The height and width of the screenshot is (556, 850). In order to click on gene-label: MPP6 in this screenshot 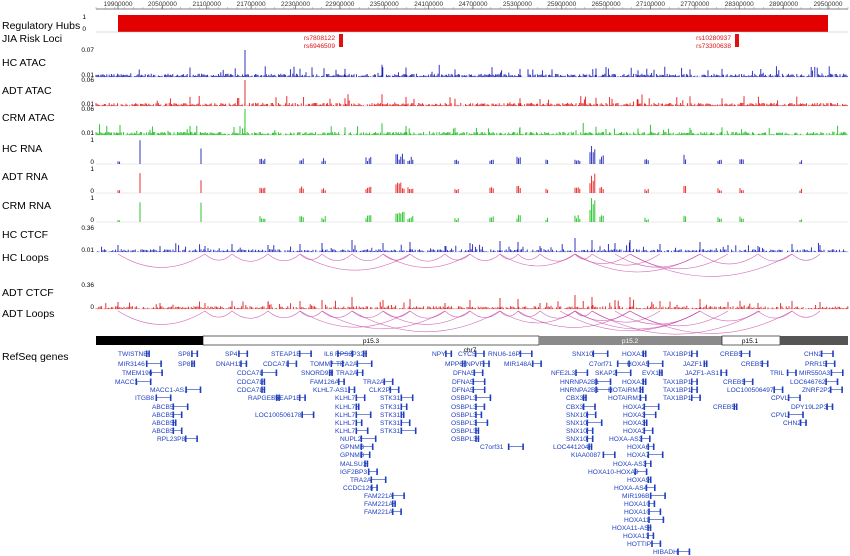, I will do `click(454, 364)`.